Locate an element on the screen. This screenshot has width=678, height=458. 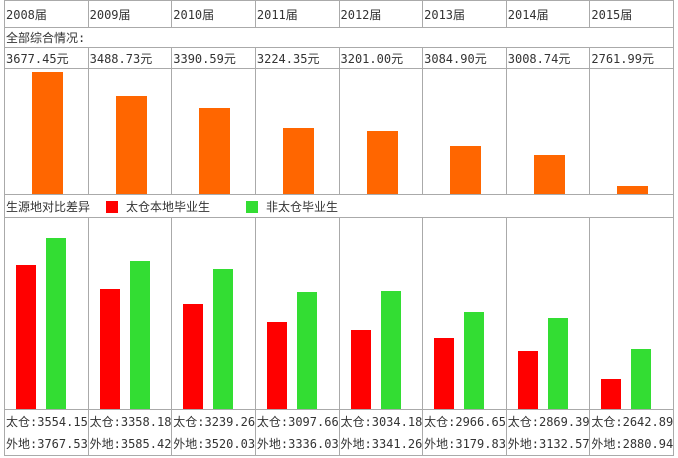
legend-swatch-nonlocal is located at coordinates (252, 206).